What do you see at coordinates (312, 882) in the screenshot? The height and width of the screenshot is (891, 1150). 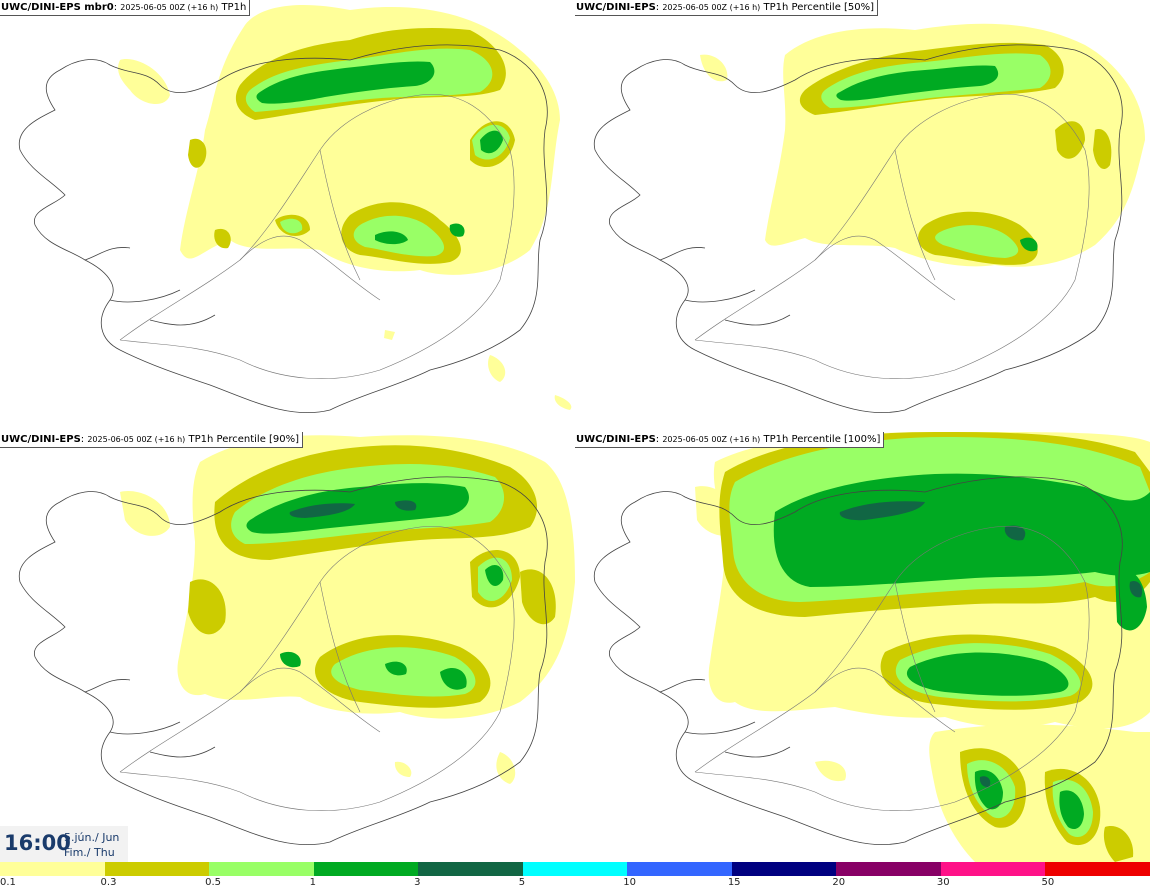 I see `legend-tick-label: 1` at bounding box center [312, 882].